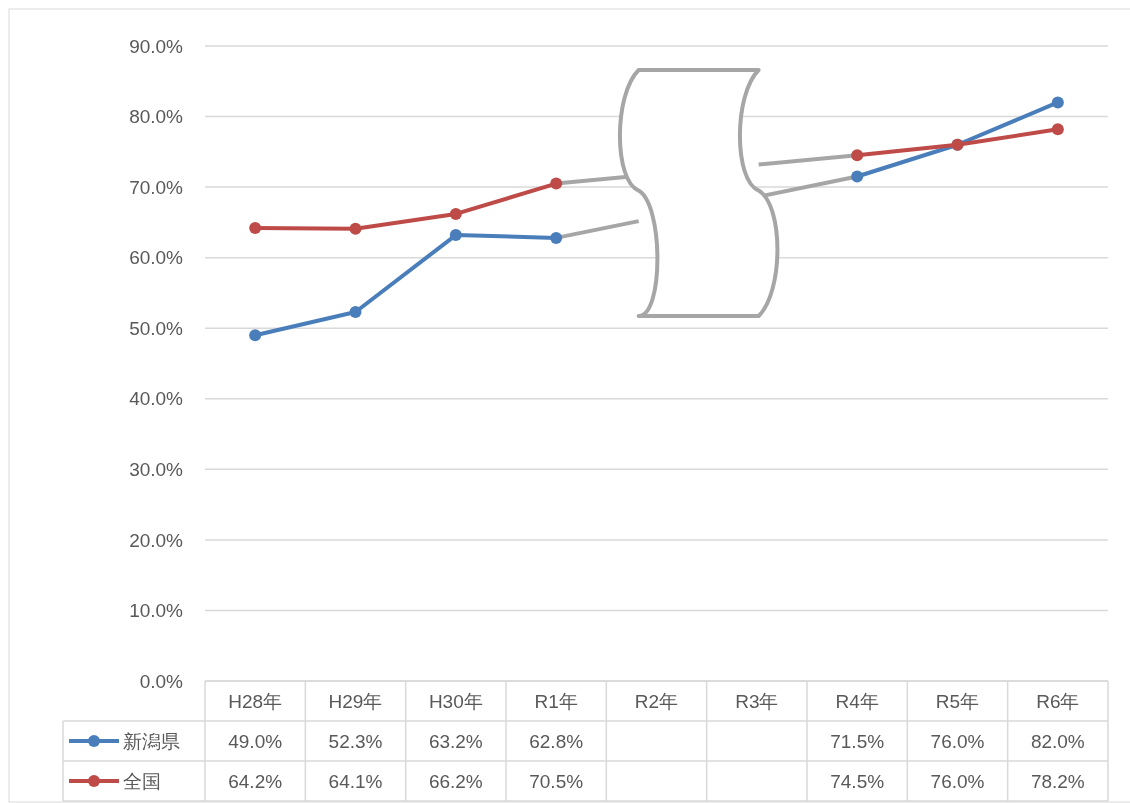 Image resolution: width=1130 pixels, height=803 pixels. I want to click on data-label: 63.2%, so click(455, 741).